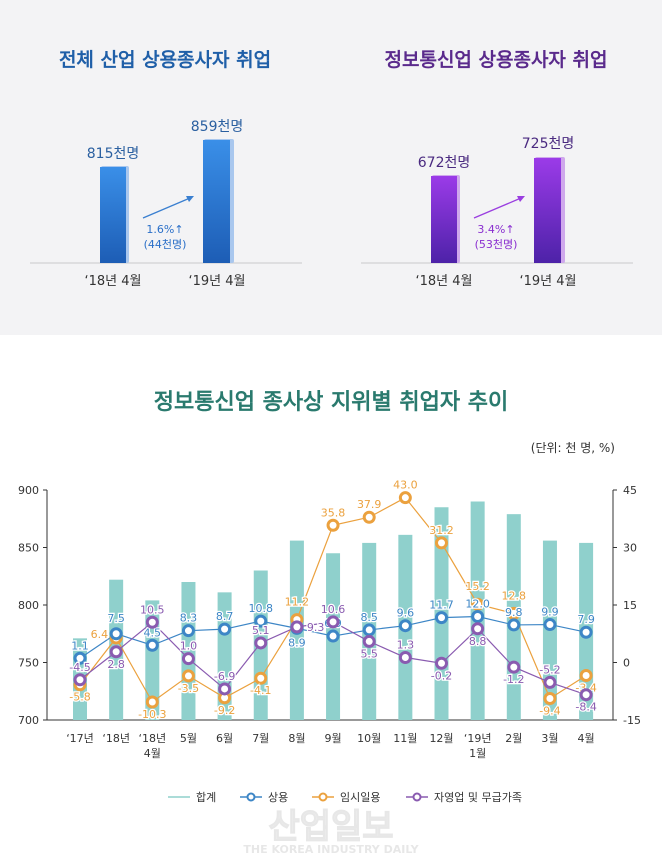  What do you see at coordinates (28, 663) in the screenshot?
I see `left-tick-label: 750` at bounding box center [28, 663].